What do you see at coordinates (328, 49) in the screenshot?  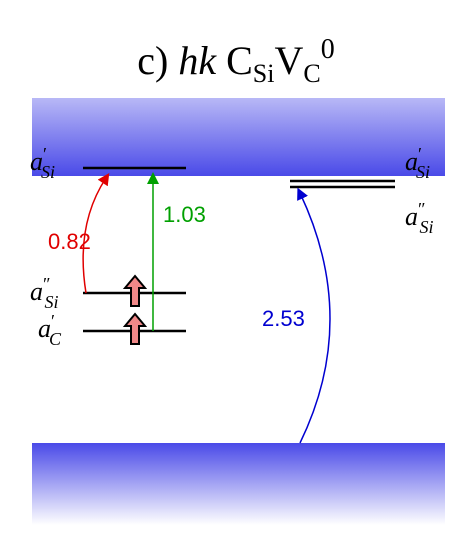 I see `title-sup: 0` at bounding box center [328, 49].